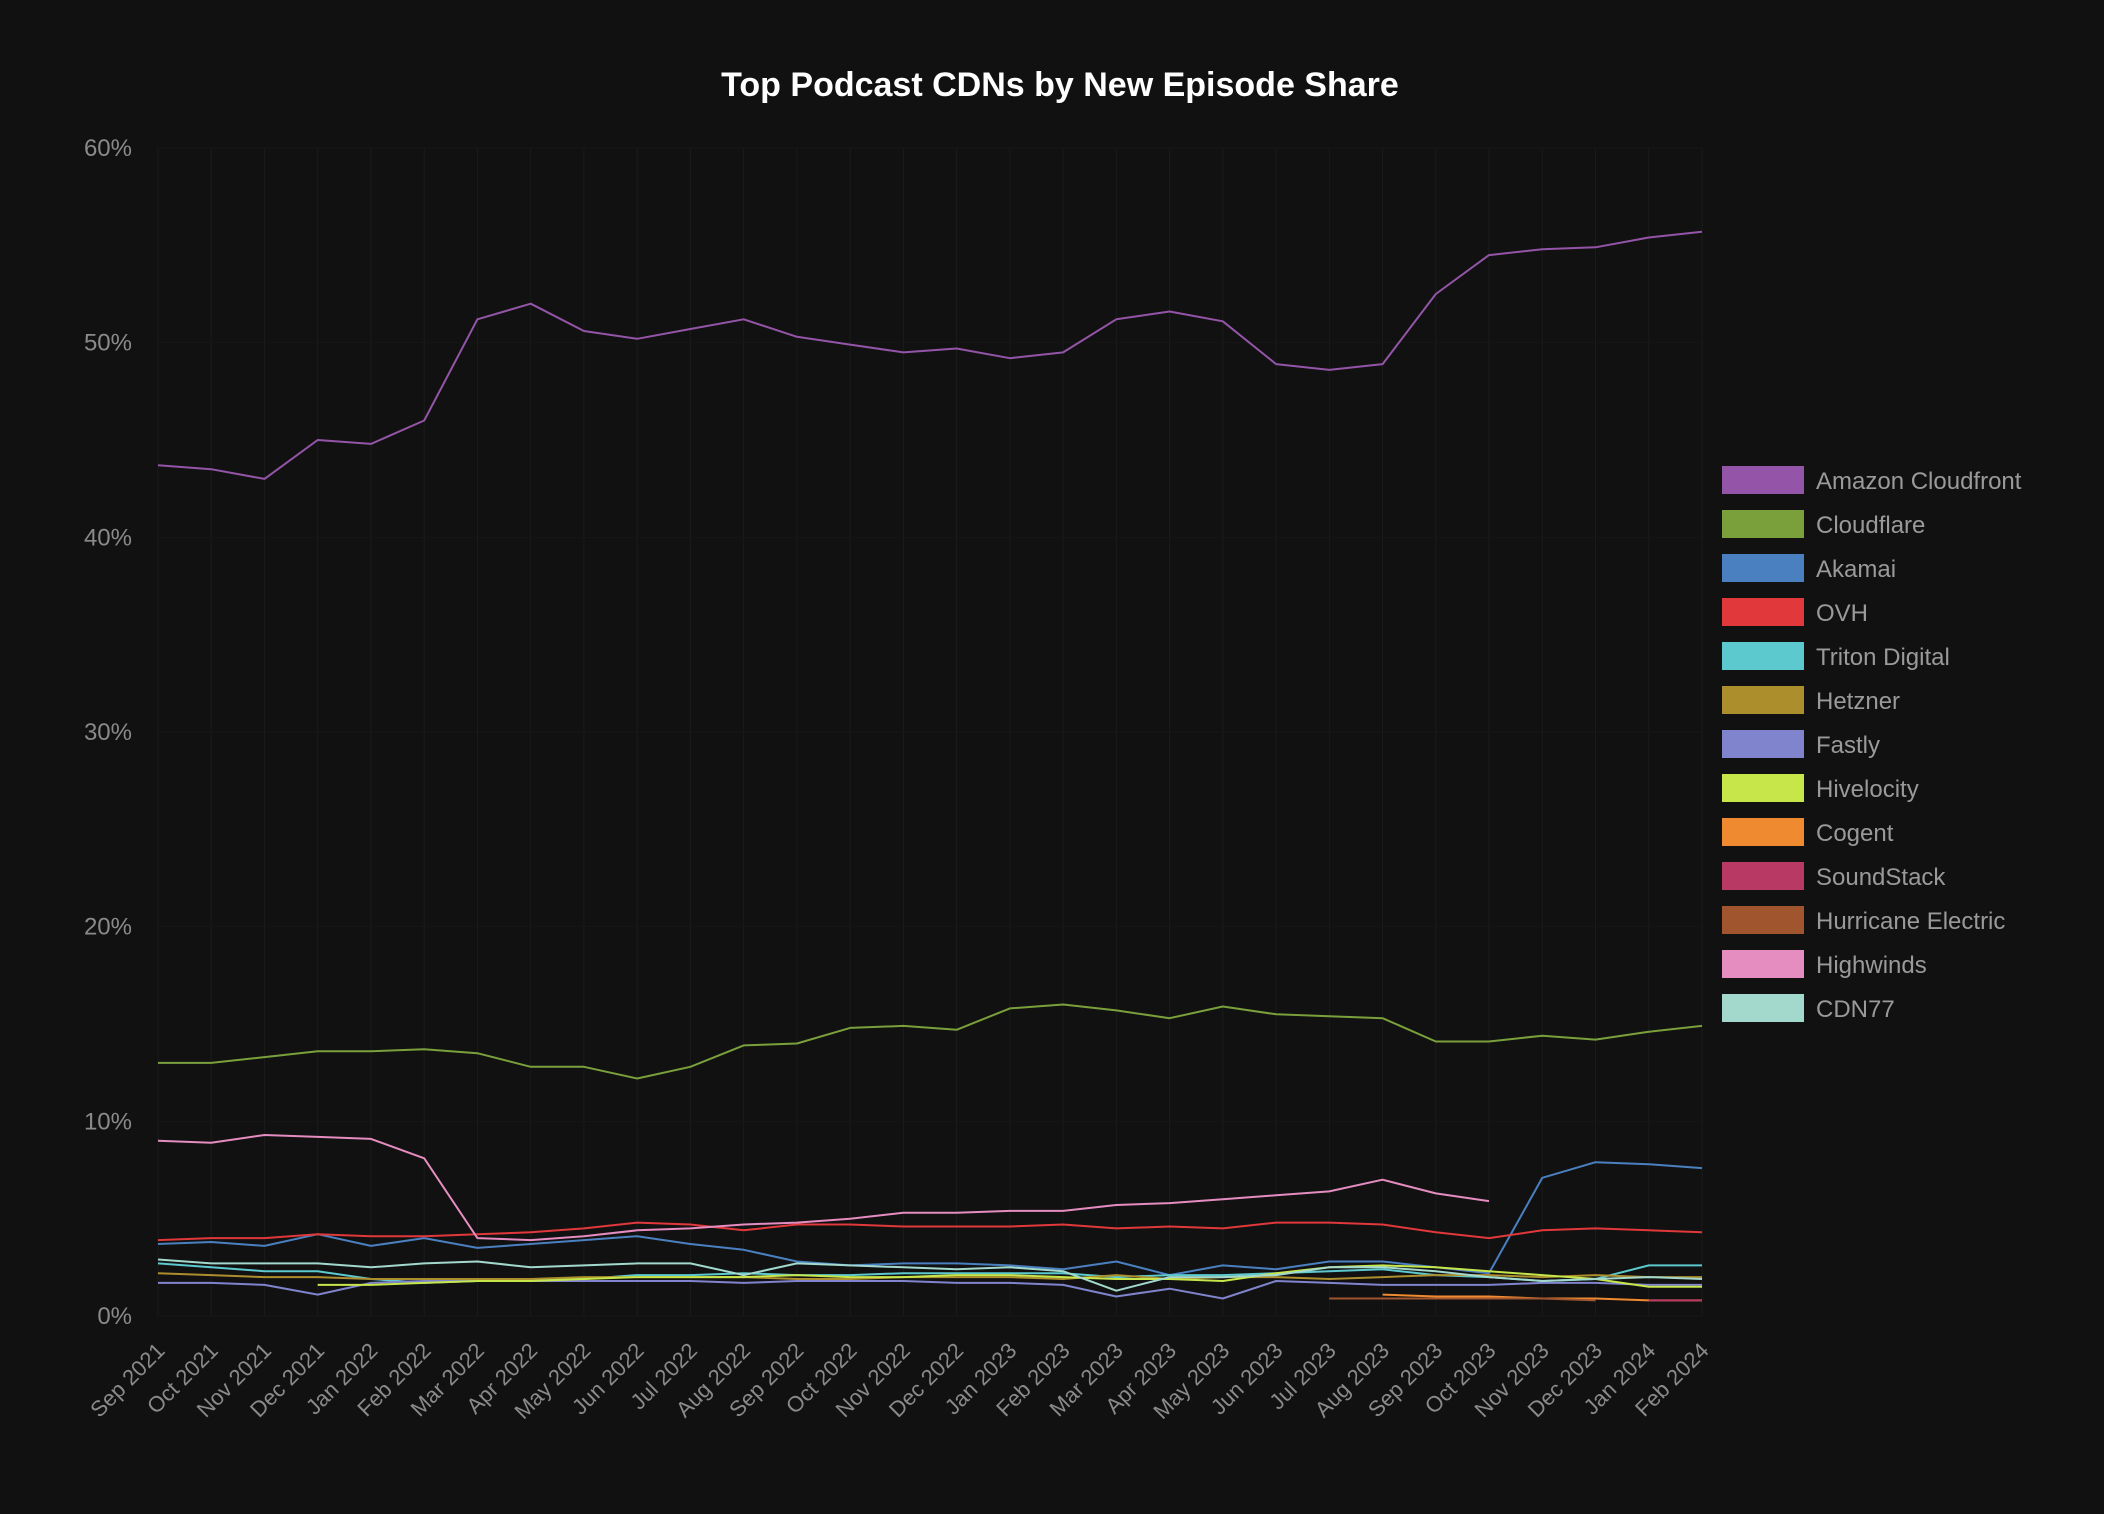 This screenshot has height=1514, width=2104. I want to click on legend-label-triton-digital: Triton Digital, so click(1883, 657).